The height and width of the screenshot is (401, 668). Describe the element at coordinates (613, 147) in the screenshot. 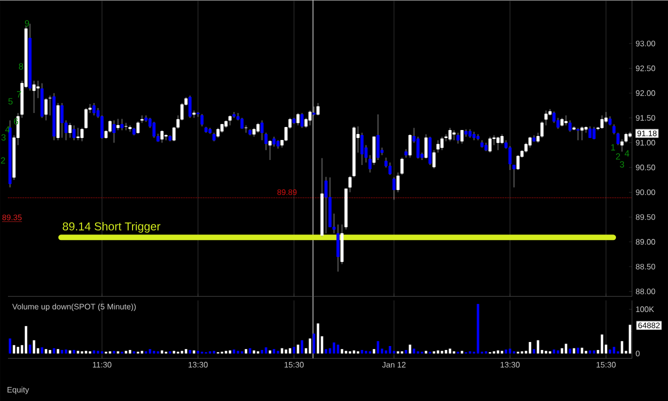

I see `annotation: 1` at that location.